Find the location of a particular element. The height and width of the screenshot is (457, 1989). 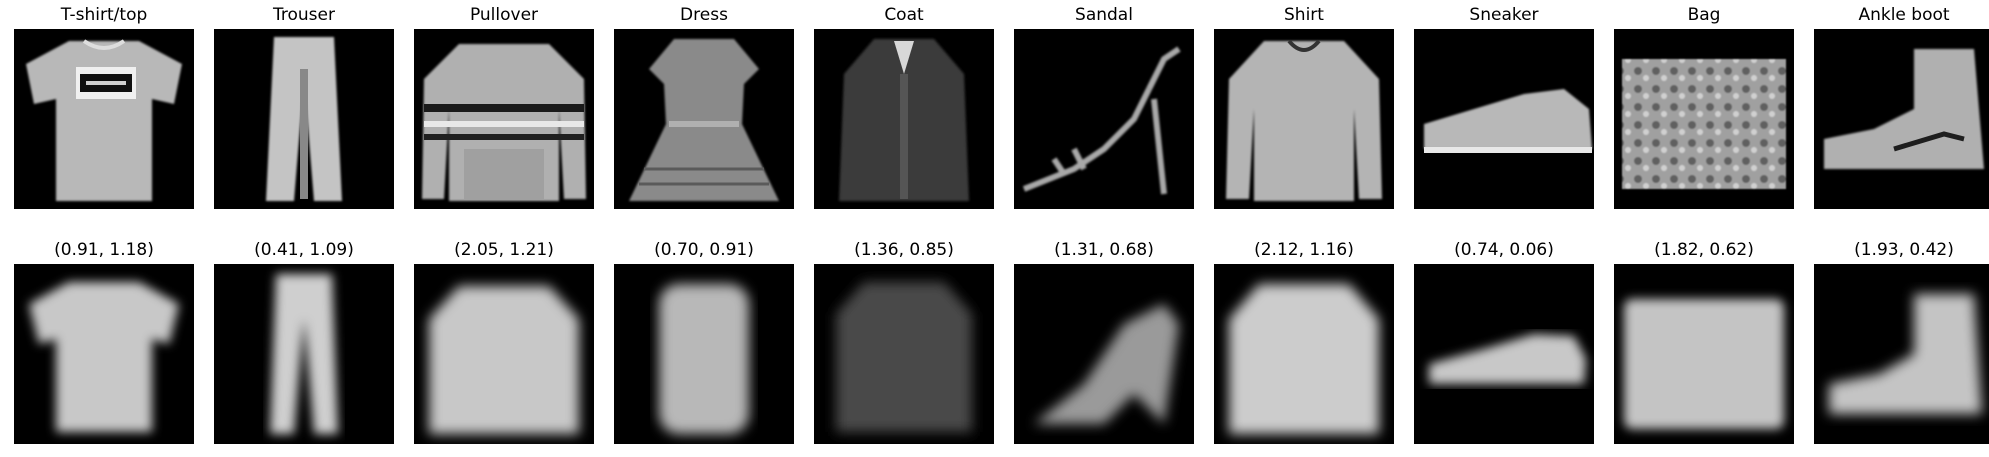

reconstructed-ankle-boot-image is located at coordinates (1901, 354).